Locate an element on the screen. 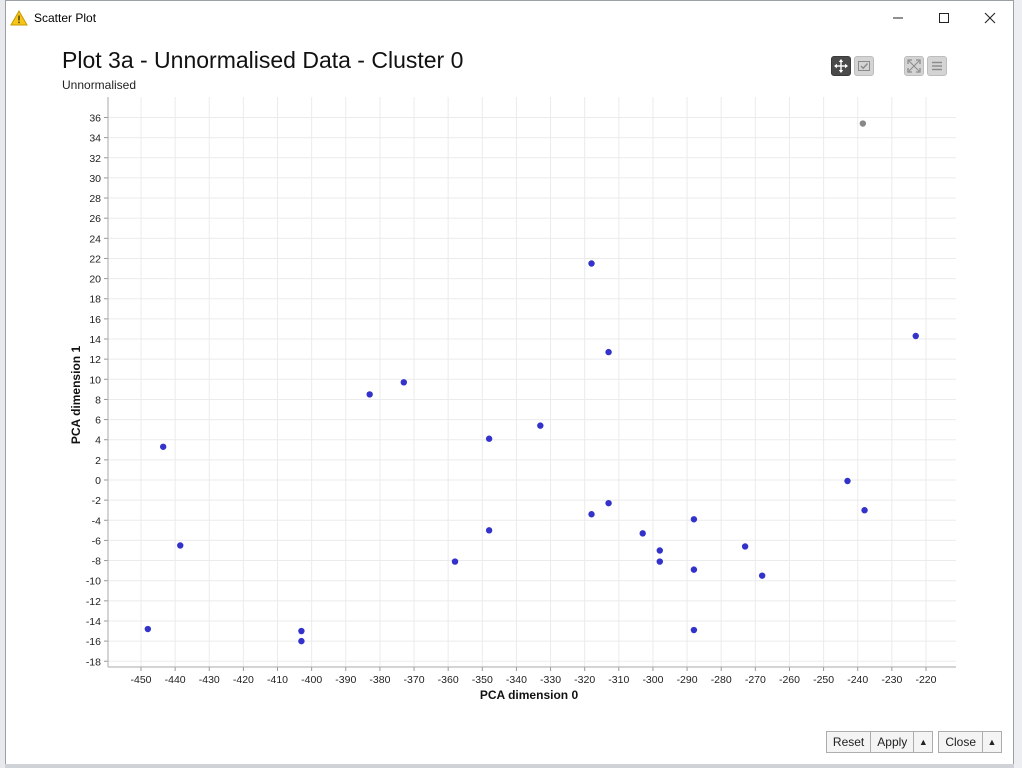  x-tick-label: -220 is located at coordinates (925, 680).